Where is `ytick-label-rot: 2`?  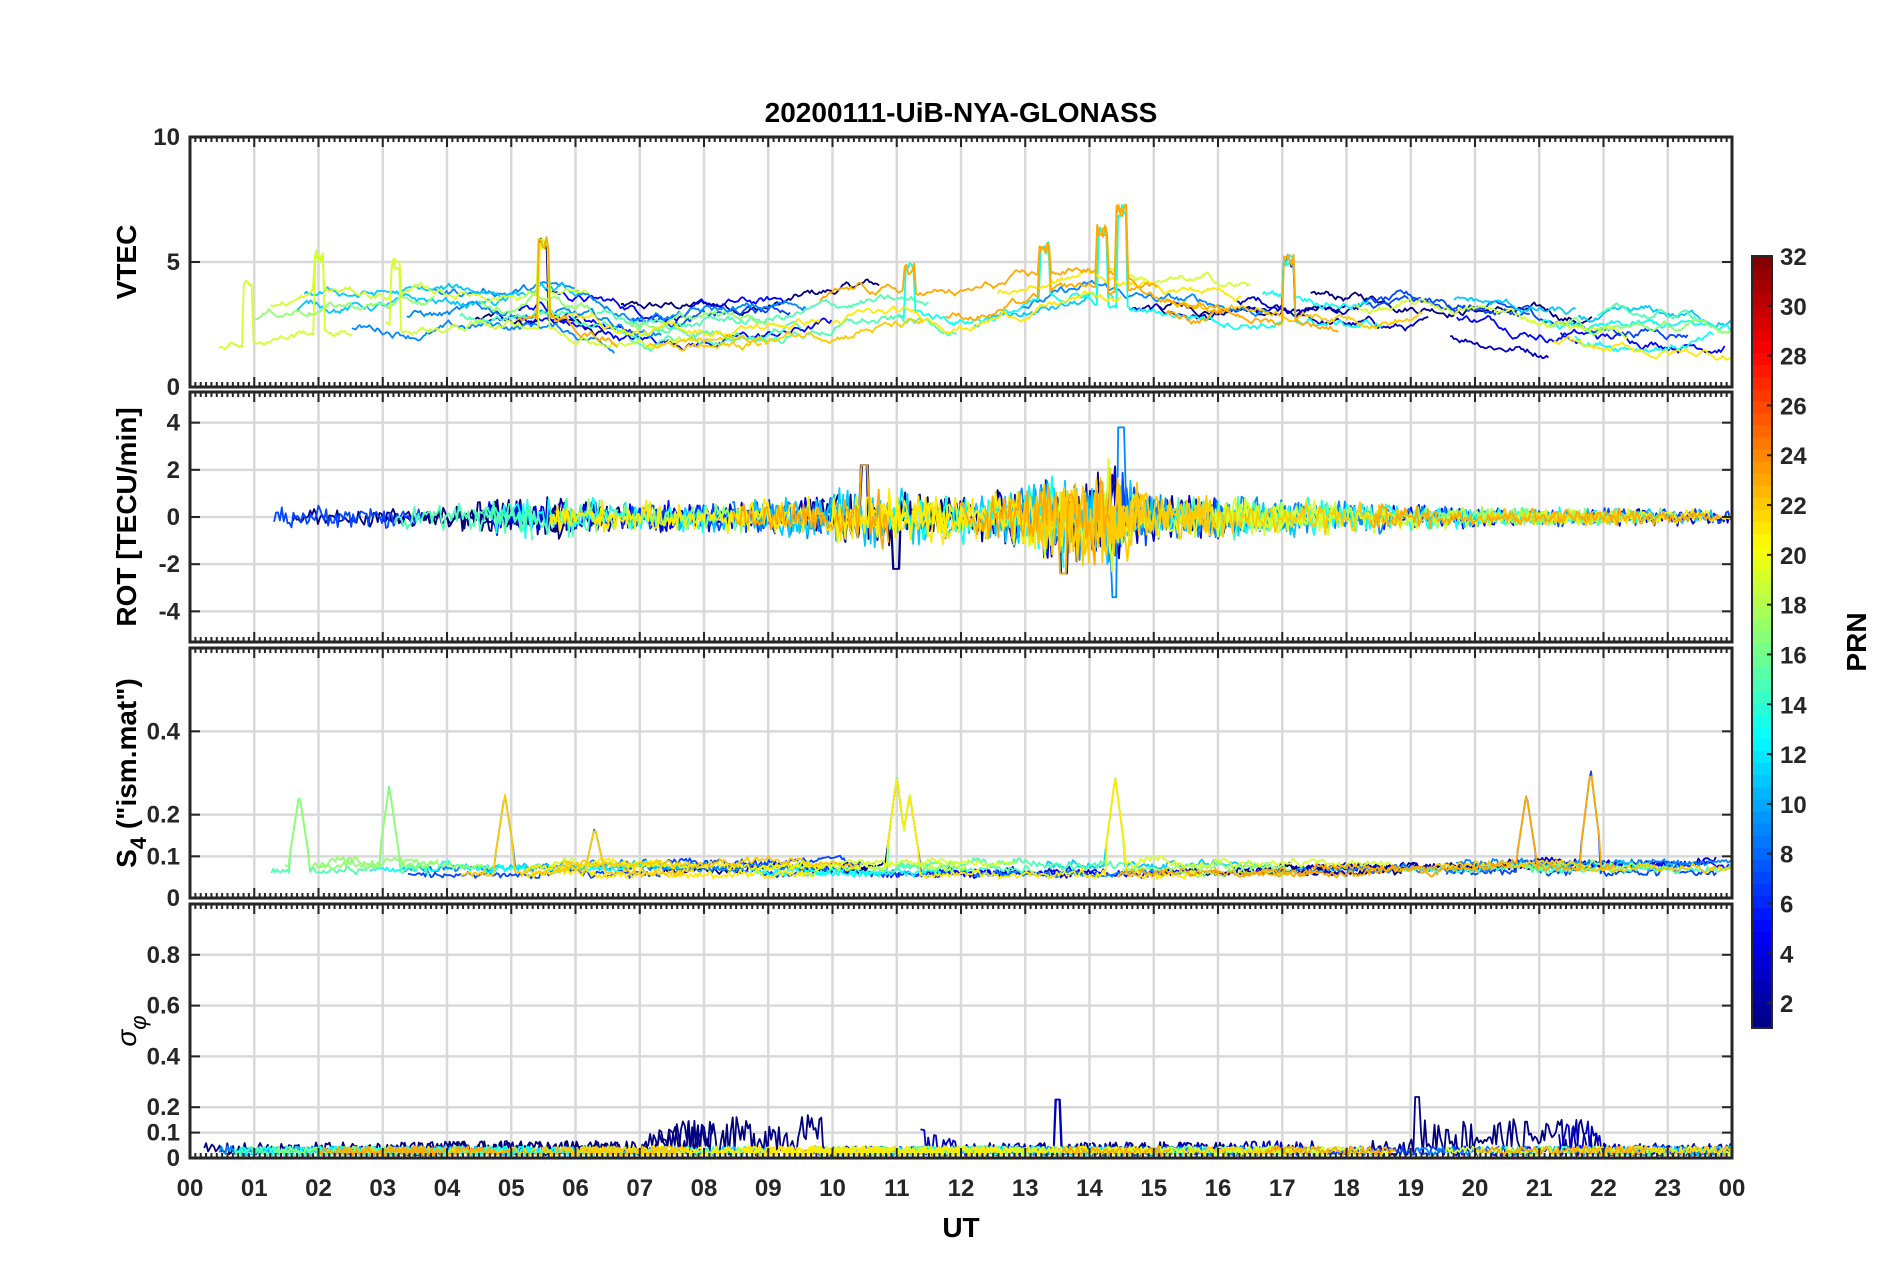 ytick-label-rot: 2 is located at coordinates (173, 470).